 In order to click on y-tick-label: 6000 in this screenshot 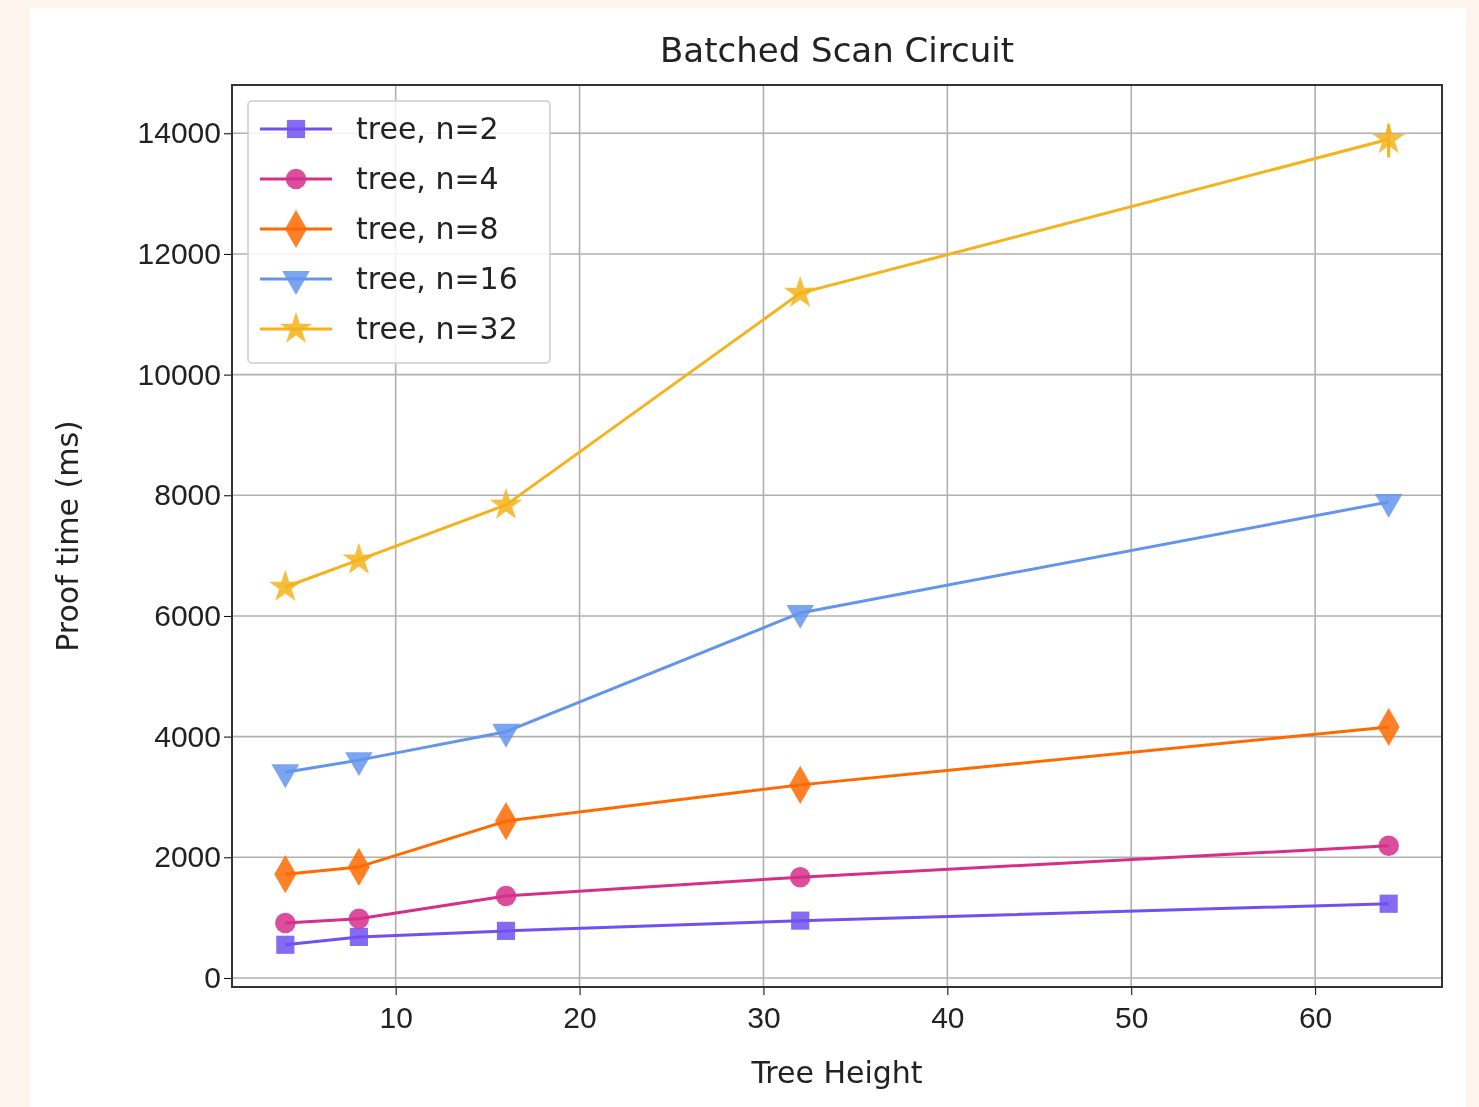, I will do `click(187, 616)`.